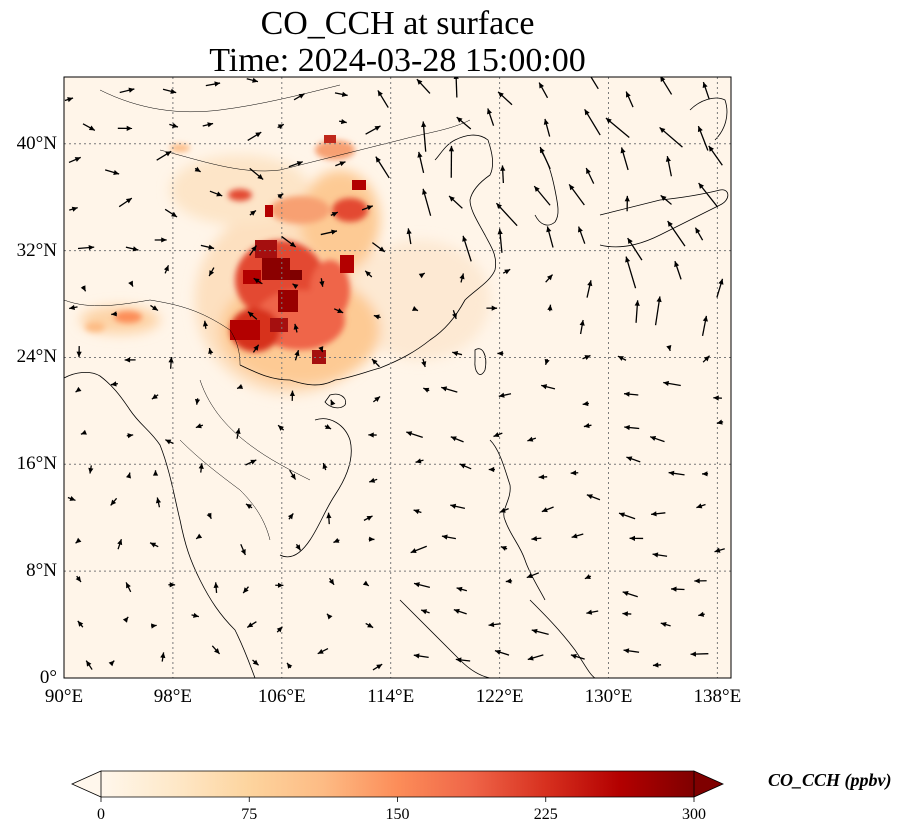 The image size is (921, 836). I want to click on x-tick-label: 90°E, so click(64, 696).